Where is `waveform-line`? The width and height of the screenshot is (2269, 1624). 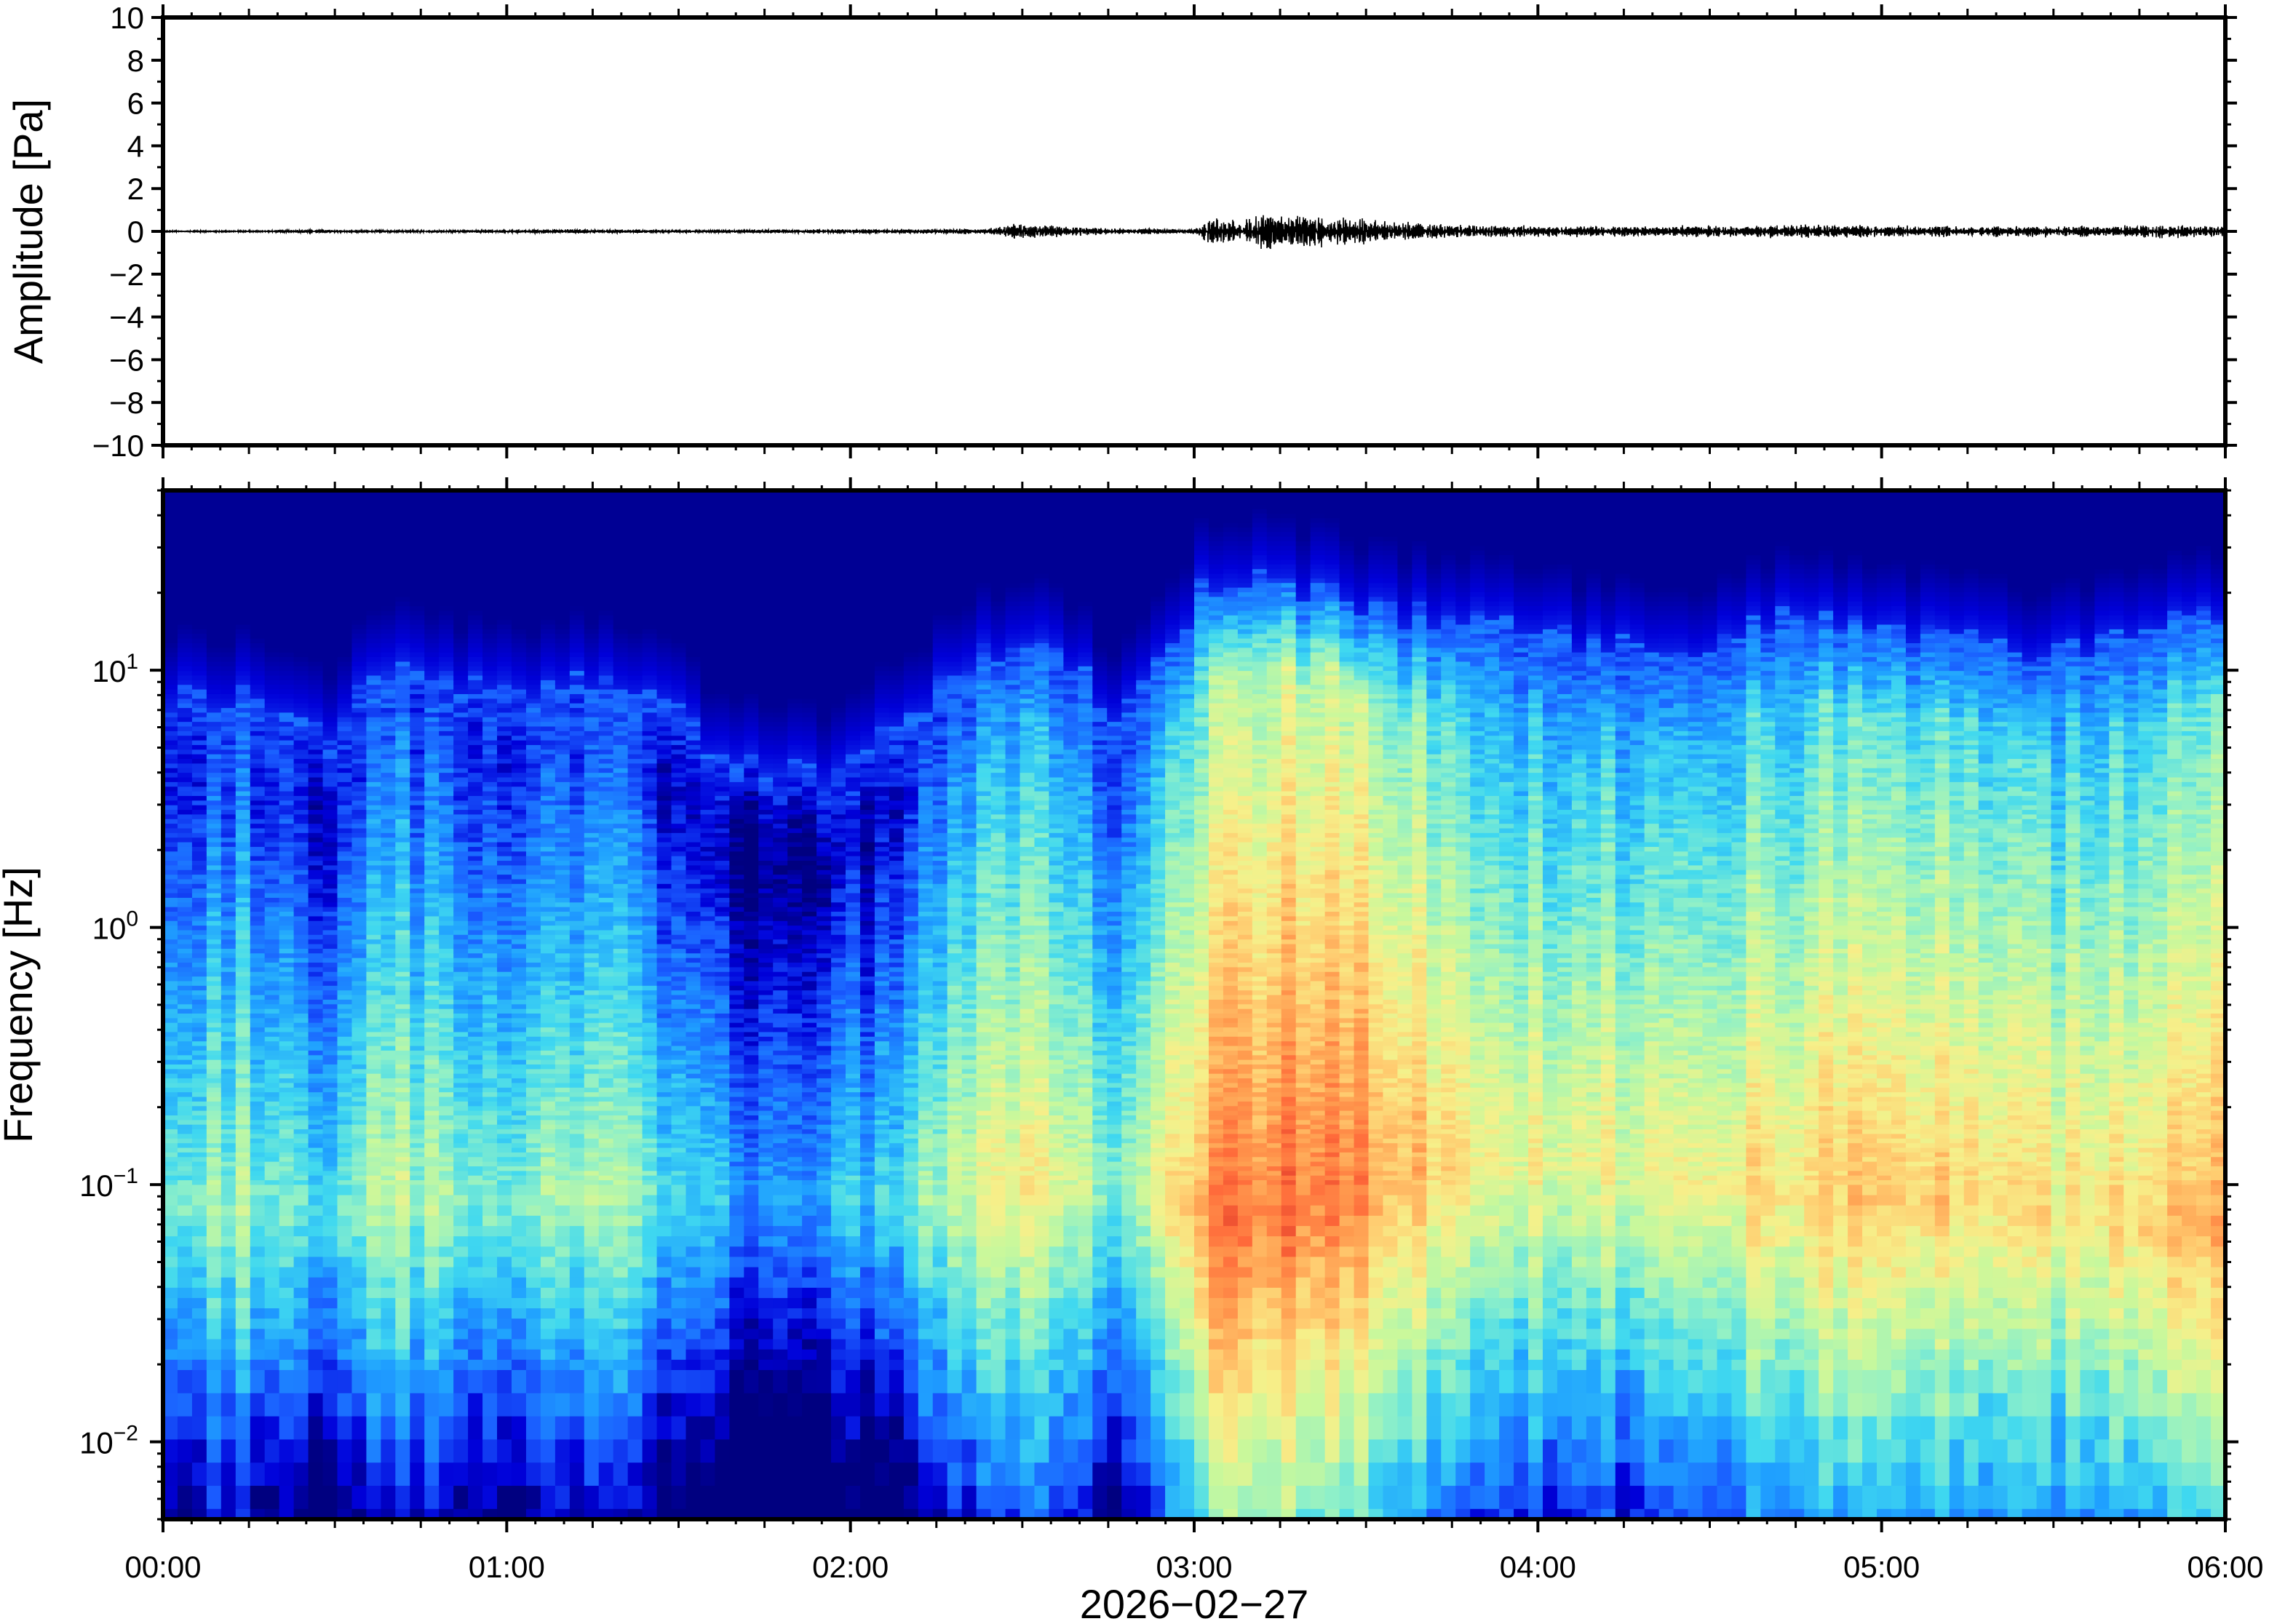 waveform-line is located at coordinates (1194, 232).